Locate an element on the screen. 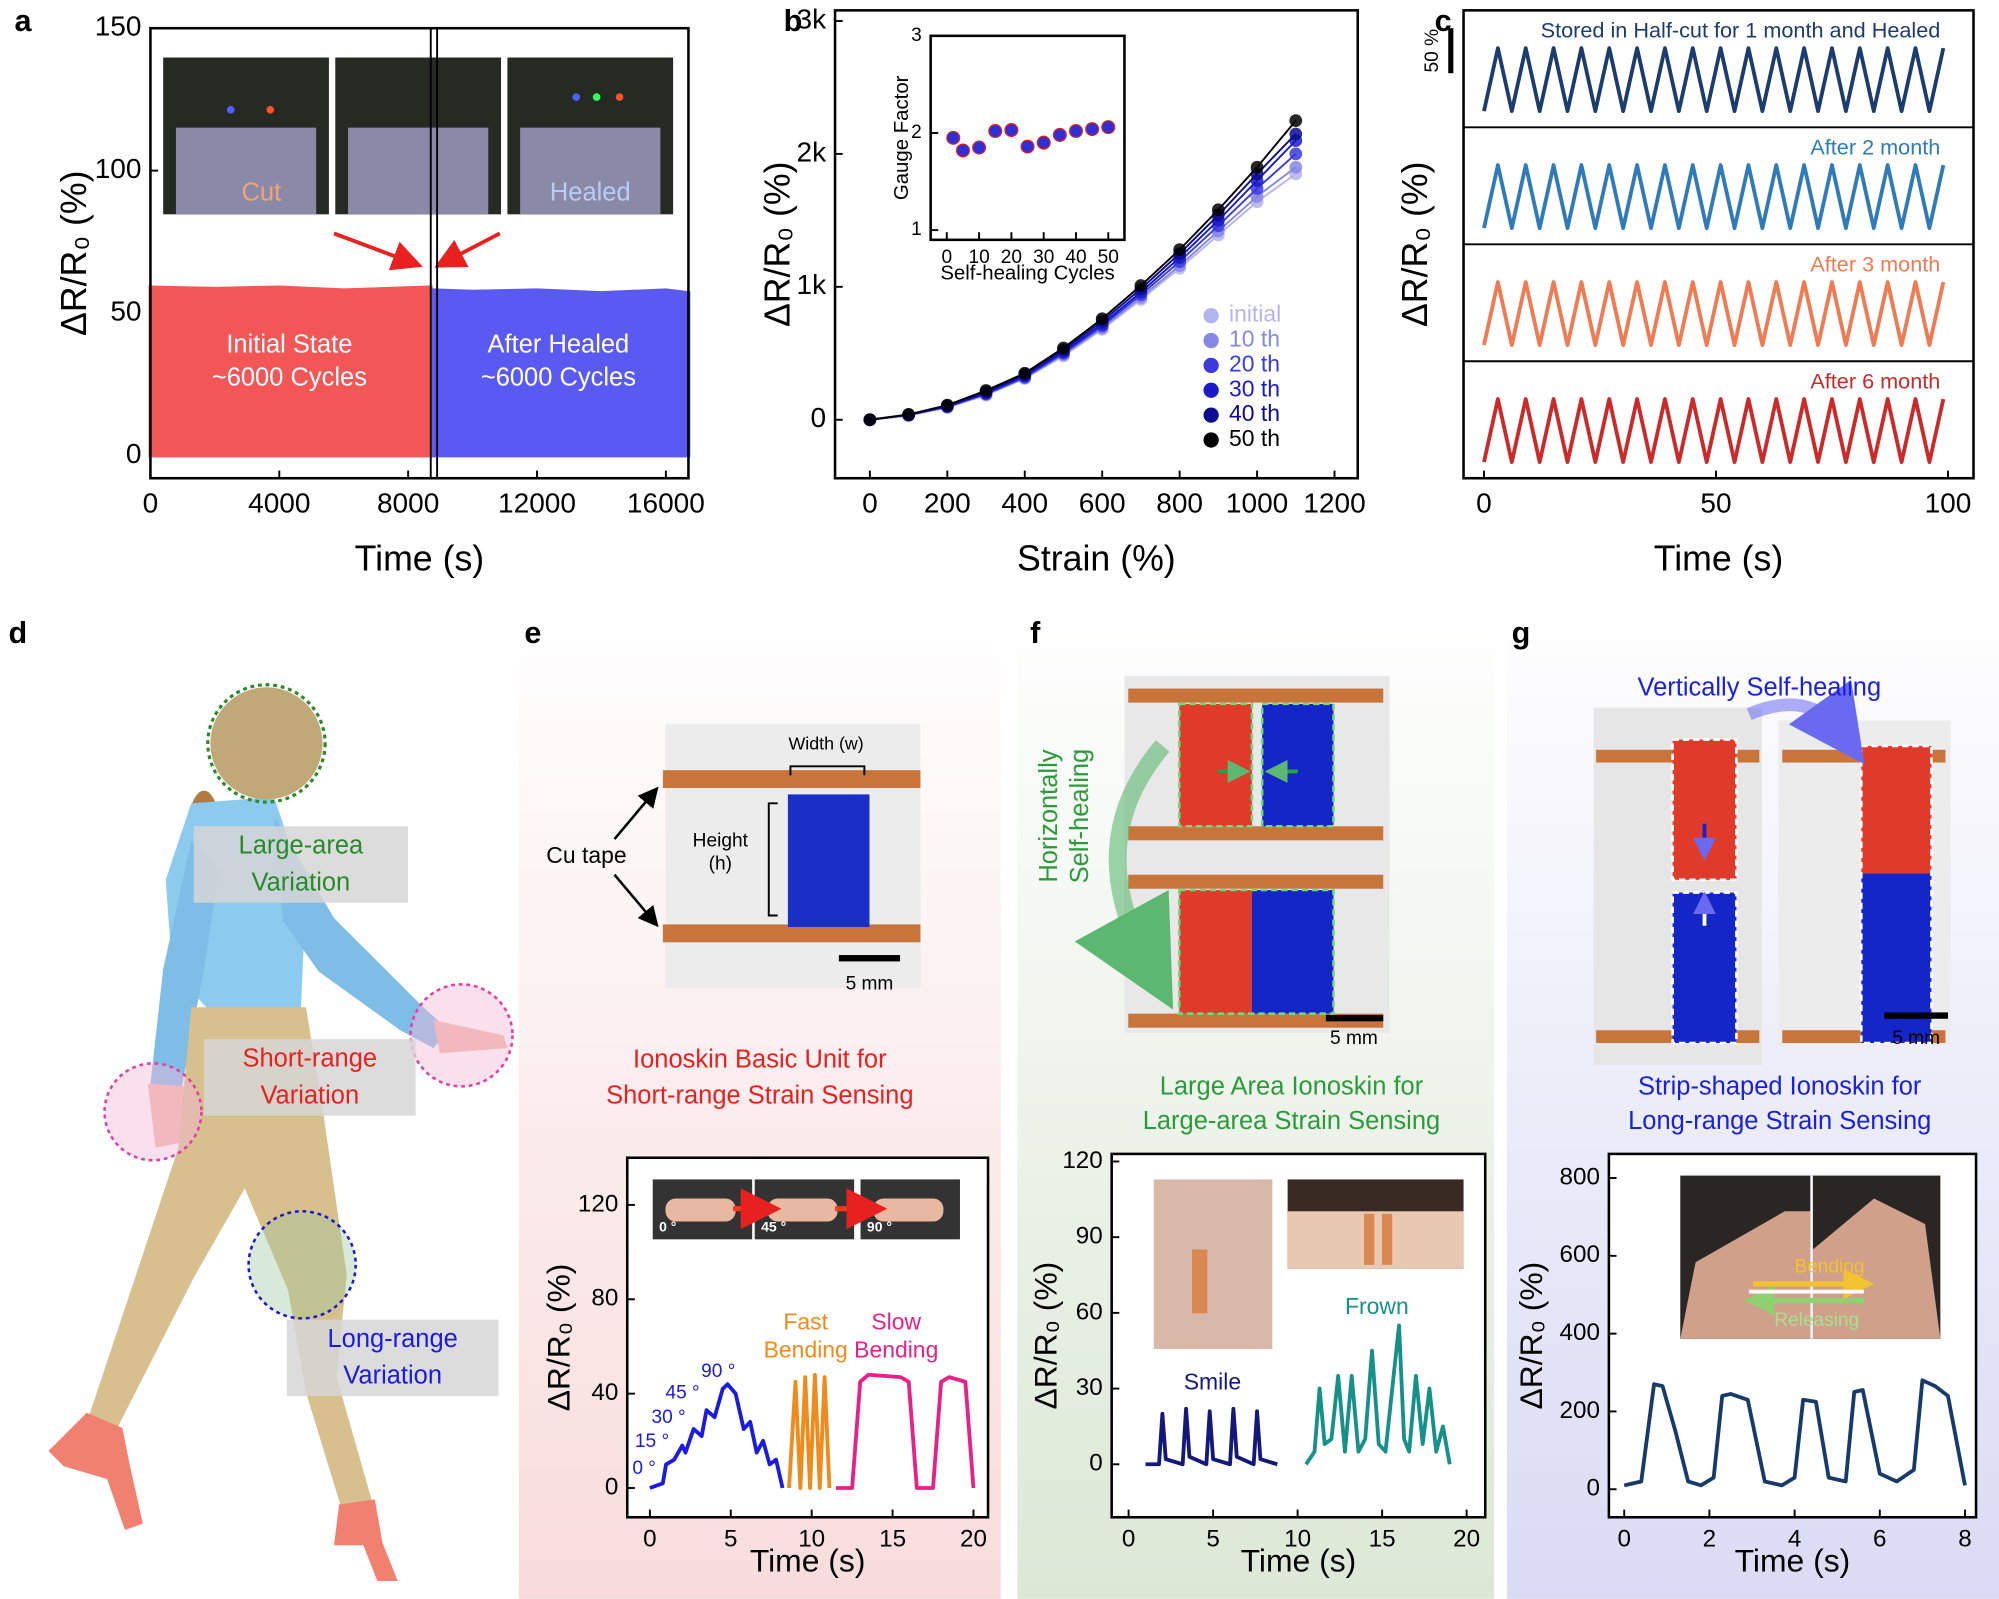 This screenshot has width=1999, height=1599. x-tick-label: 20 is located at coordinates (973, 1539).